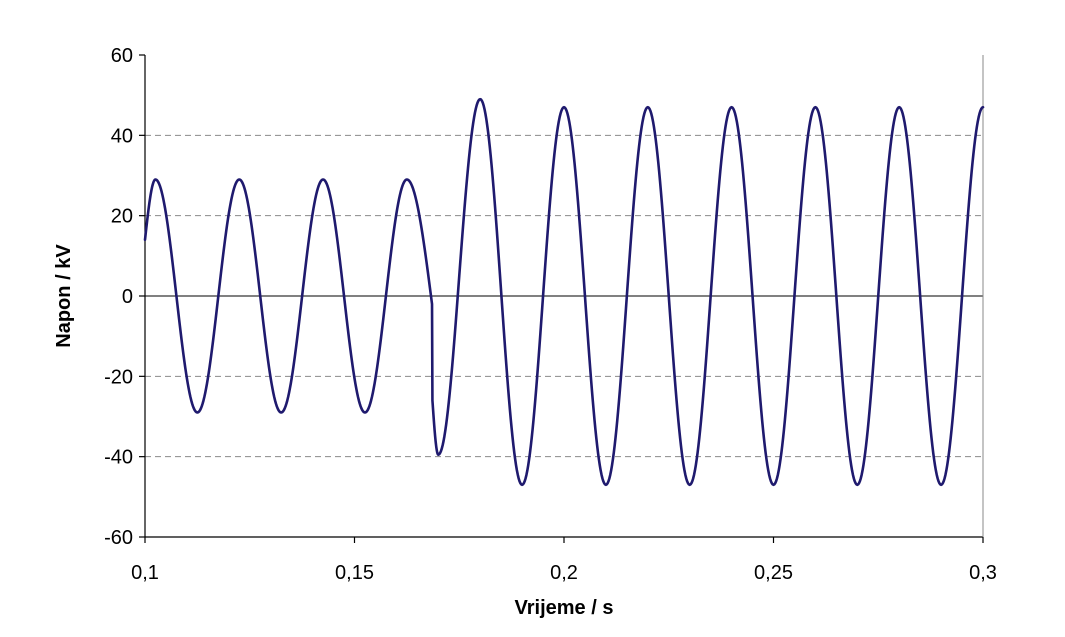 The width and height of the screenshot is (1065, 637). Describe the element at coordinates (64, 296) in the screenshot. I see `y-axis-label: Napon / kV` at that location.